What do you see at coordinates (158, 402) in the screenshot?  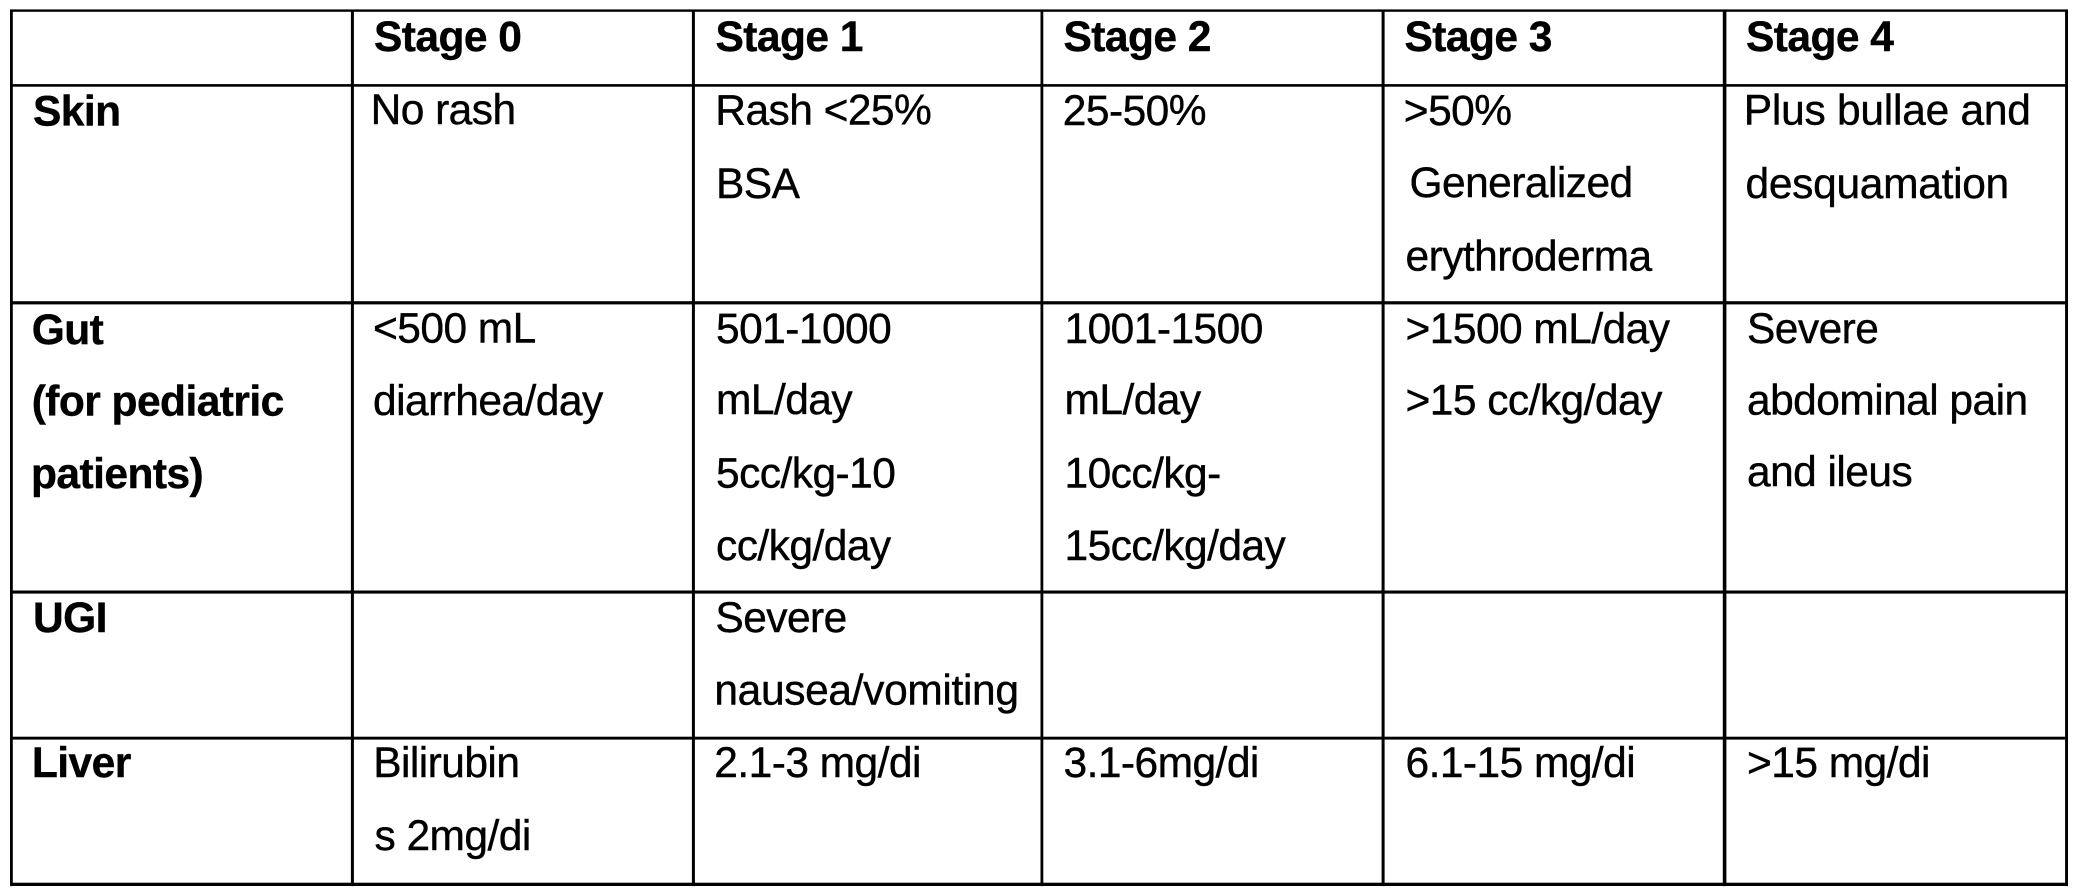 I see `svg-text: (for pediatric` at bounding box center [158, 402].